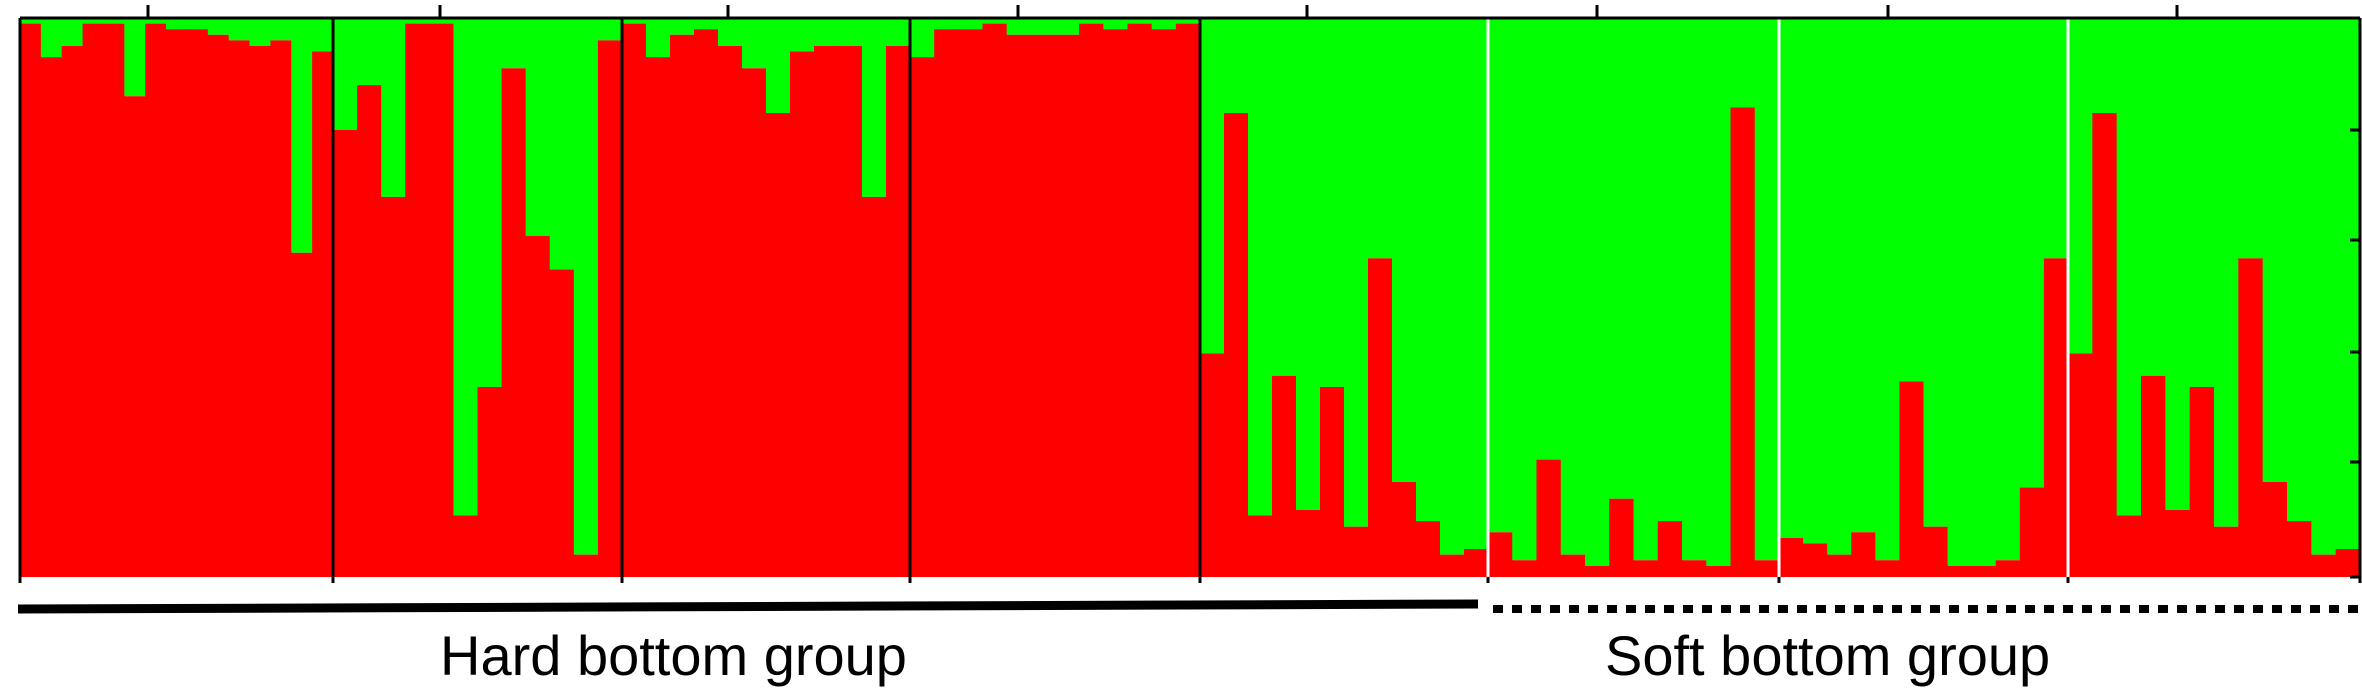  Describe the element at coordinates (673, 655) in the screenshot. I see `hard-bottom-group-label: Hard bottom group` at that location.